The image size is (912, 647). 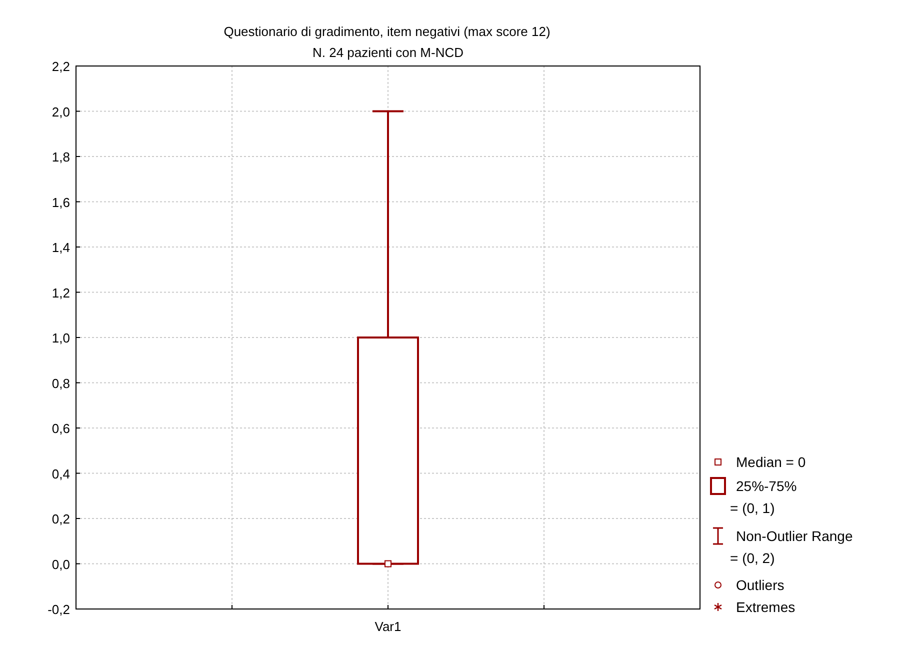 What do you see at coordinates (61, 112) in the screenshot?
I see `y-tick-label: 2,0` at bounding box center [61, 112].